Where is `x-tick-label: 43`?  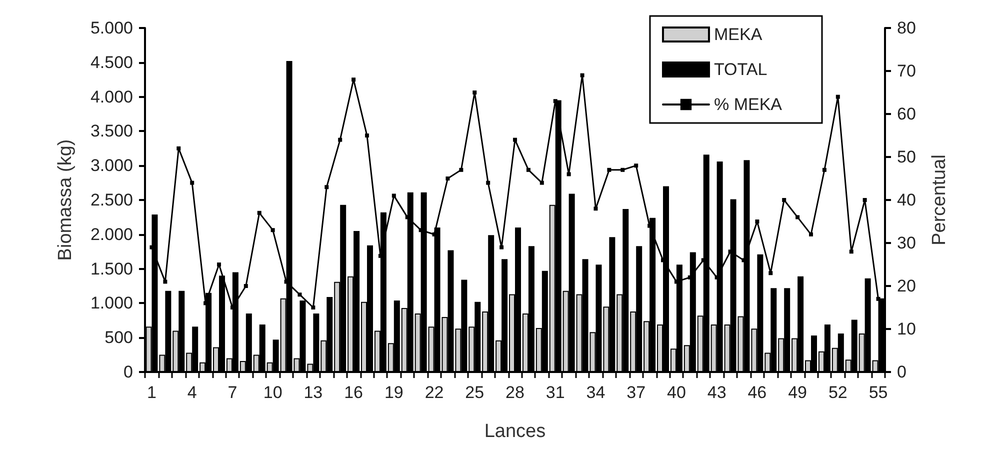
x-tick-label: 43 is located at coordinates (716, 392).